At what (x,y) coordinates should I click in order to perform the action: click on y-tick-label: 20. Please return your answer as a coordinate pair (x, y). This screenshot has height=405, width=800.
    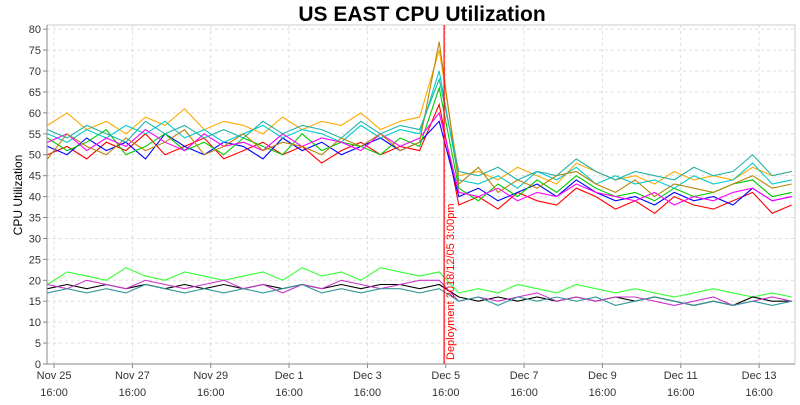
    Looking at the image, I should click on (35, 281).